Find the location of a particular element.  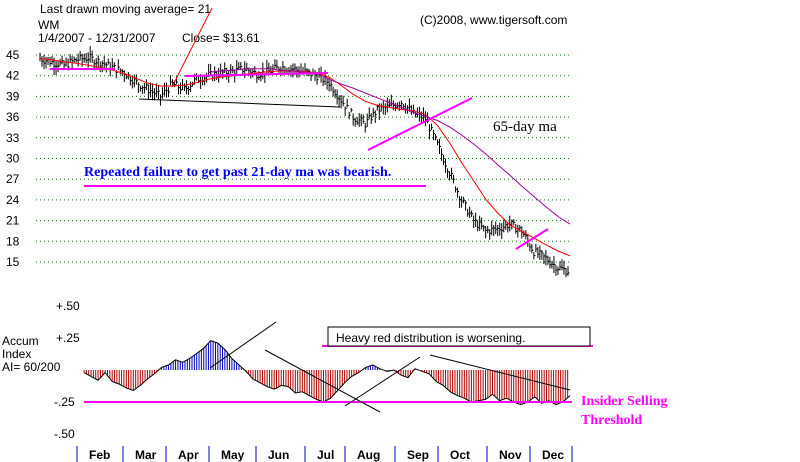

accum-label: Accum is located at coordinates (20, 341).